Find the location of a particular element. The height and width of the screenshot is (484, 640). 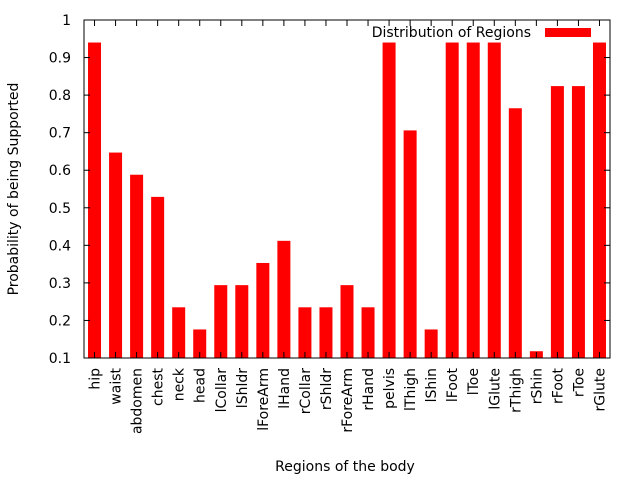

bar-lThigh is located at coordinates (410, 244).